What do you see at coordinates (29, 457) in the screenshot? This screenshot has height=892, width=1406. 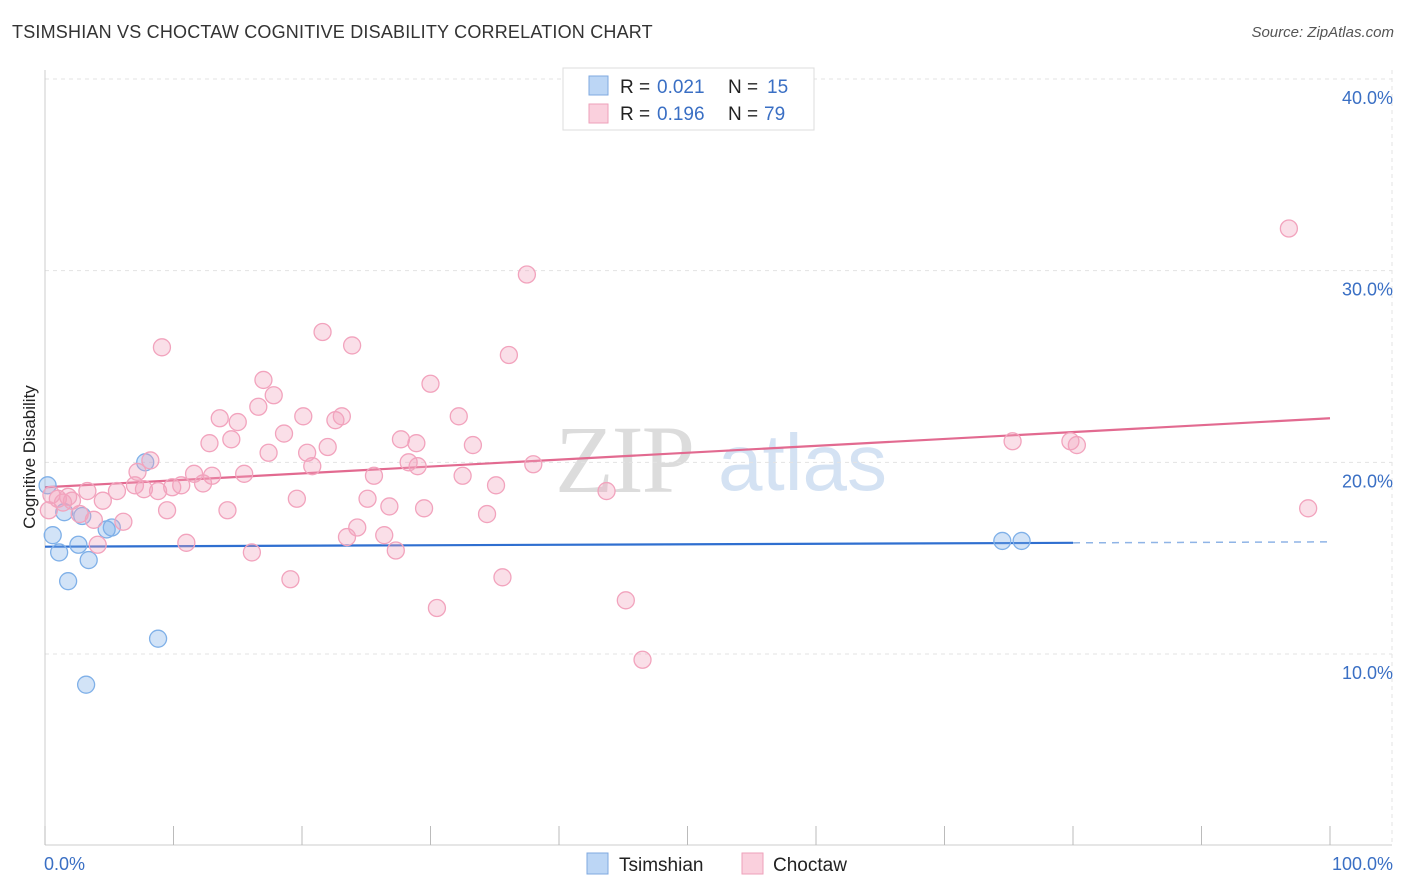 I see `y-axis-label: Cognitive Disability` at bounding box center [29, 457].